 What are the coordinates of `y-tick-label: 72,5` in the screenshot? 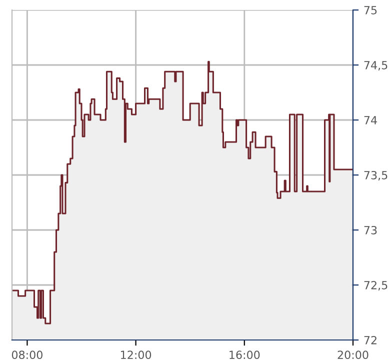 It's located at (376, 285).